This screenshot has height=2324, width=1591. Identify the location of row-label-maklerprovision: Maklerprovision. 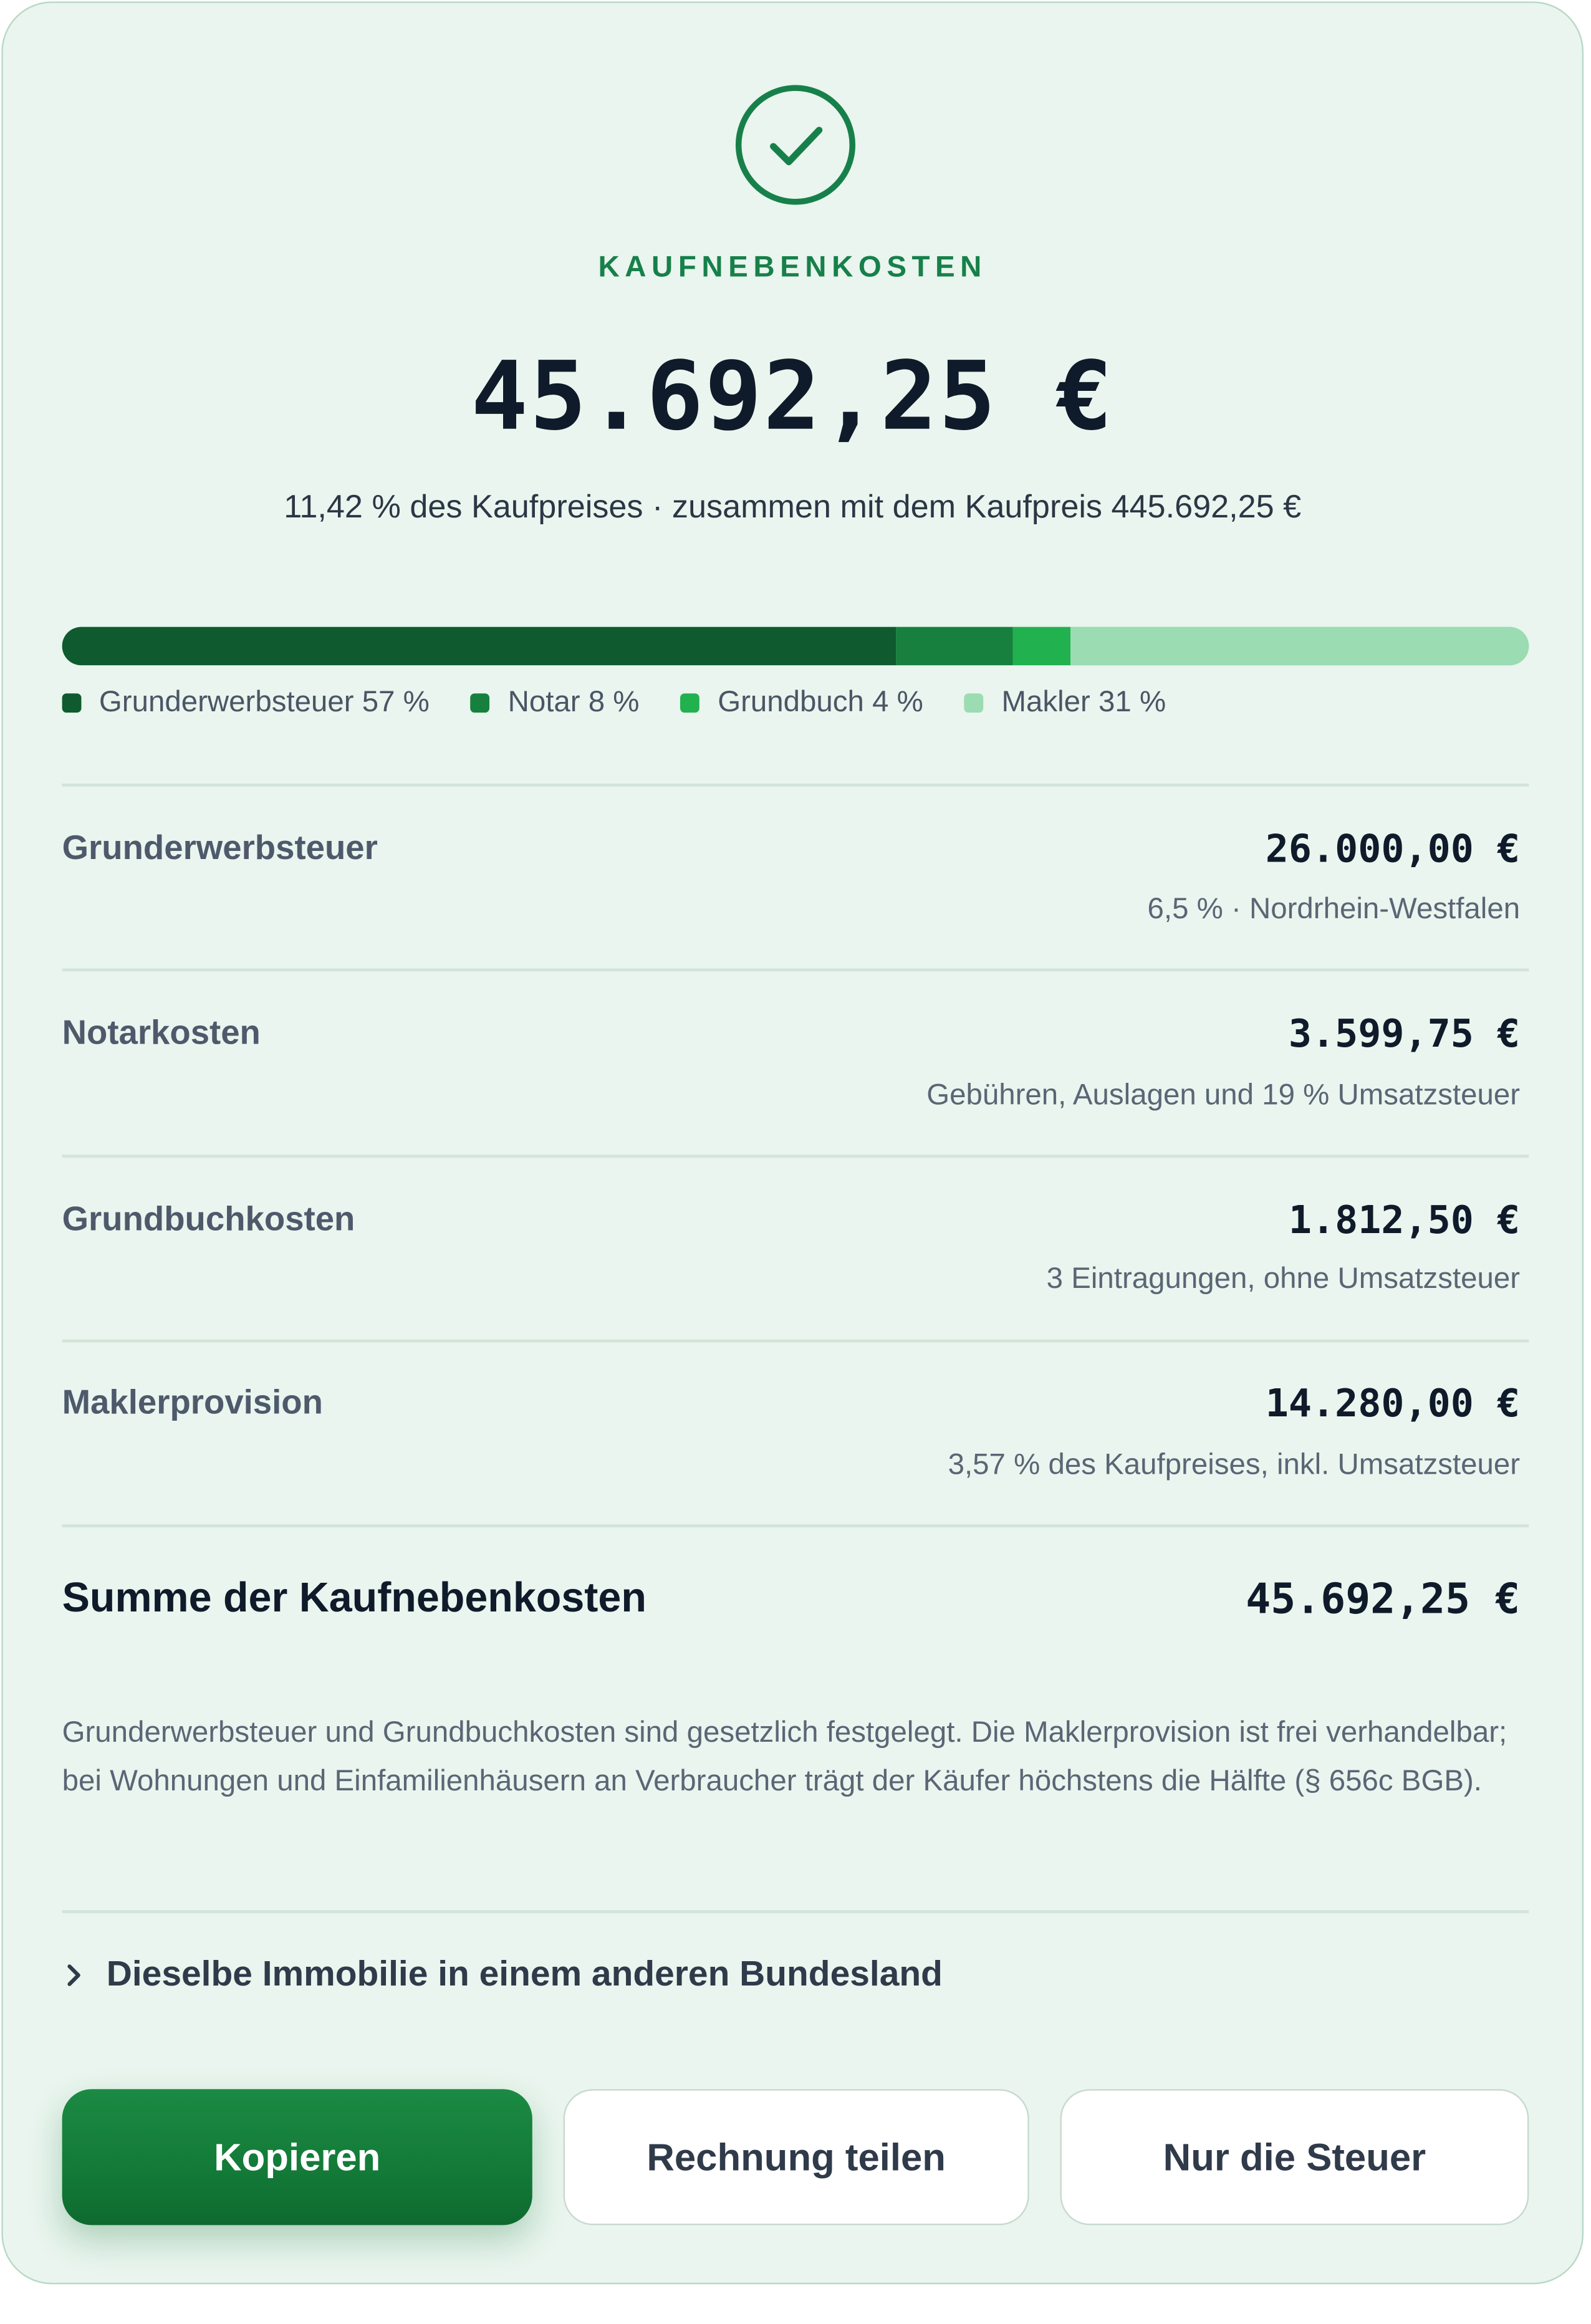
(193, 1401).